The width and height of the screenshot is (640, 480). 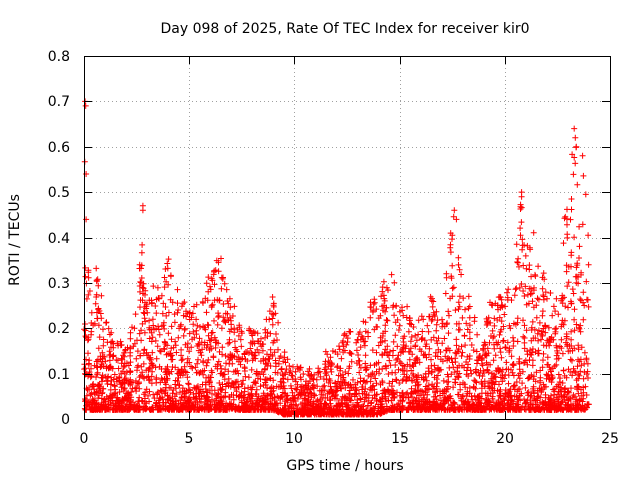 I want to click on x-axis-label: GPS time / hours, so click(x=344, y=466).